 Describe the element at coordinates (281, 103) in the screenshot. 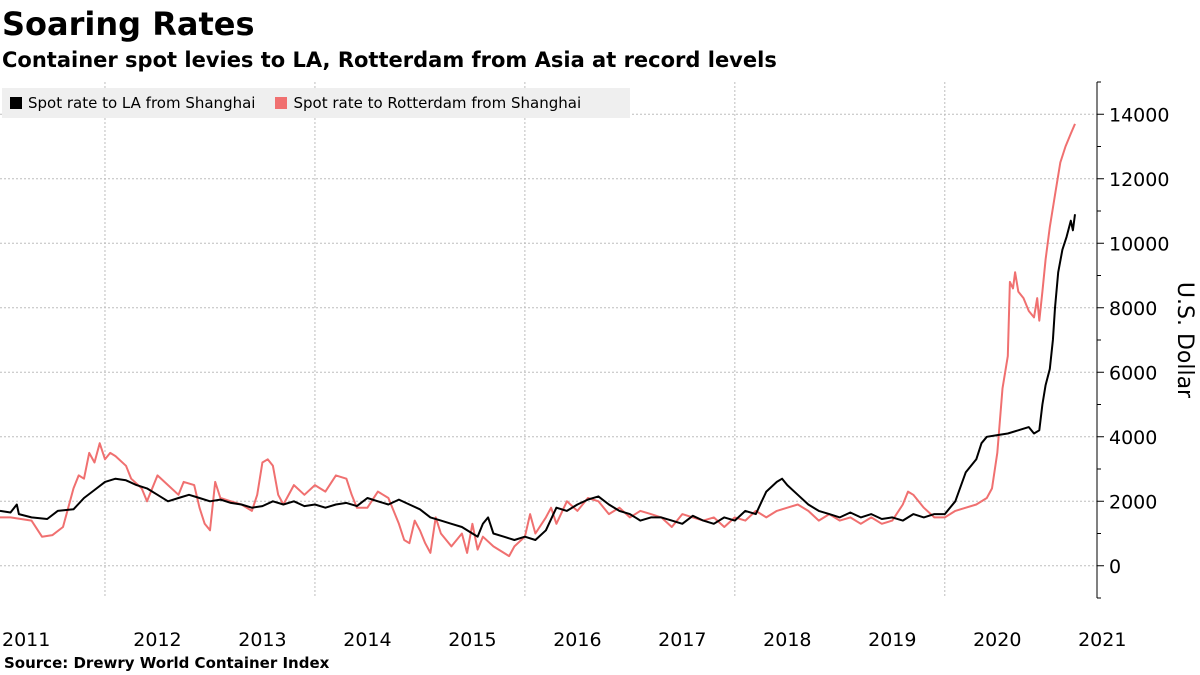

I see `legend-swatch-rotterdam` at that location.